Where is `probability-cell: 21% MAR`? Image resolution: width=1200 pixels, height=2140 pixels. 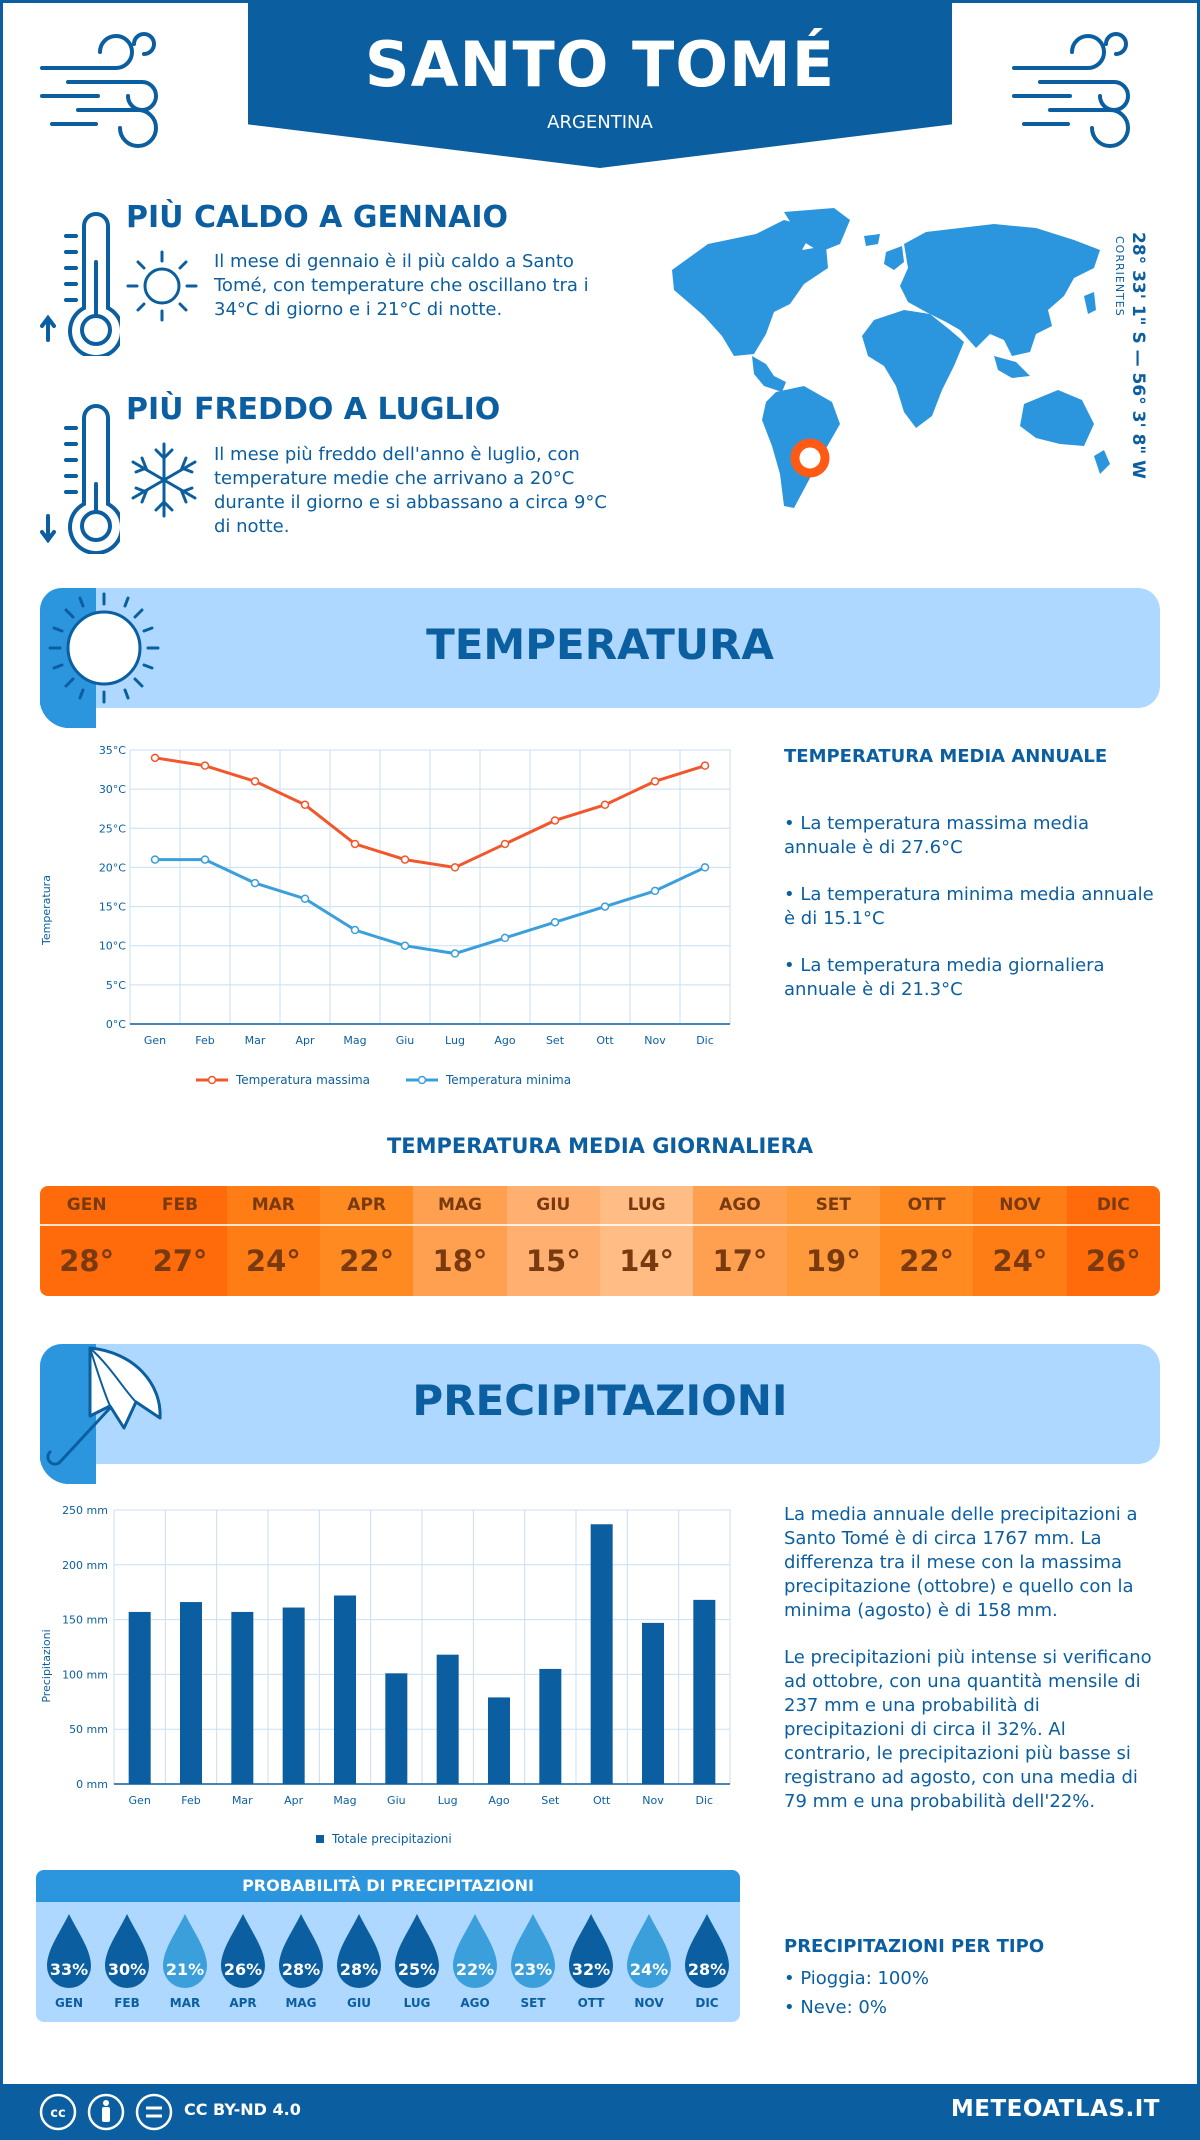 probability-cell: 21% MAR is located at coordinates (185, 1965).